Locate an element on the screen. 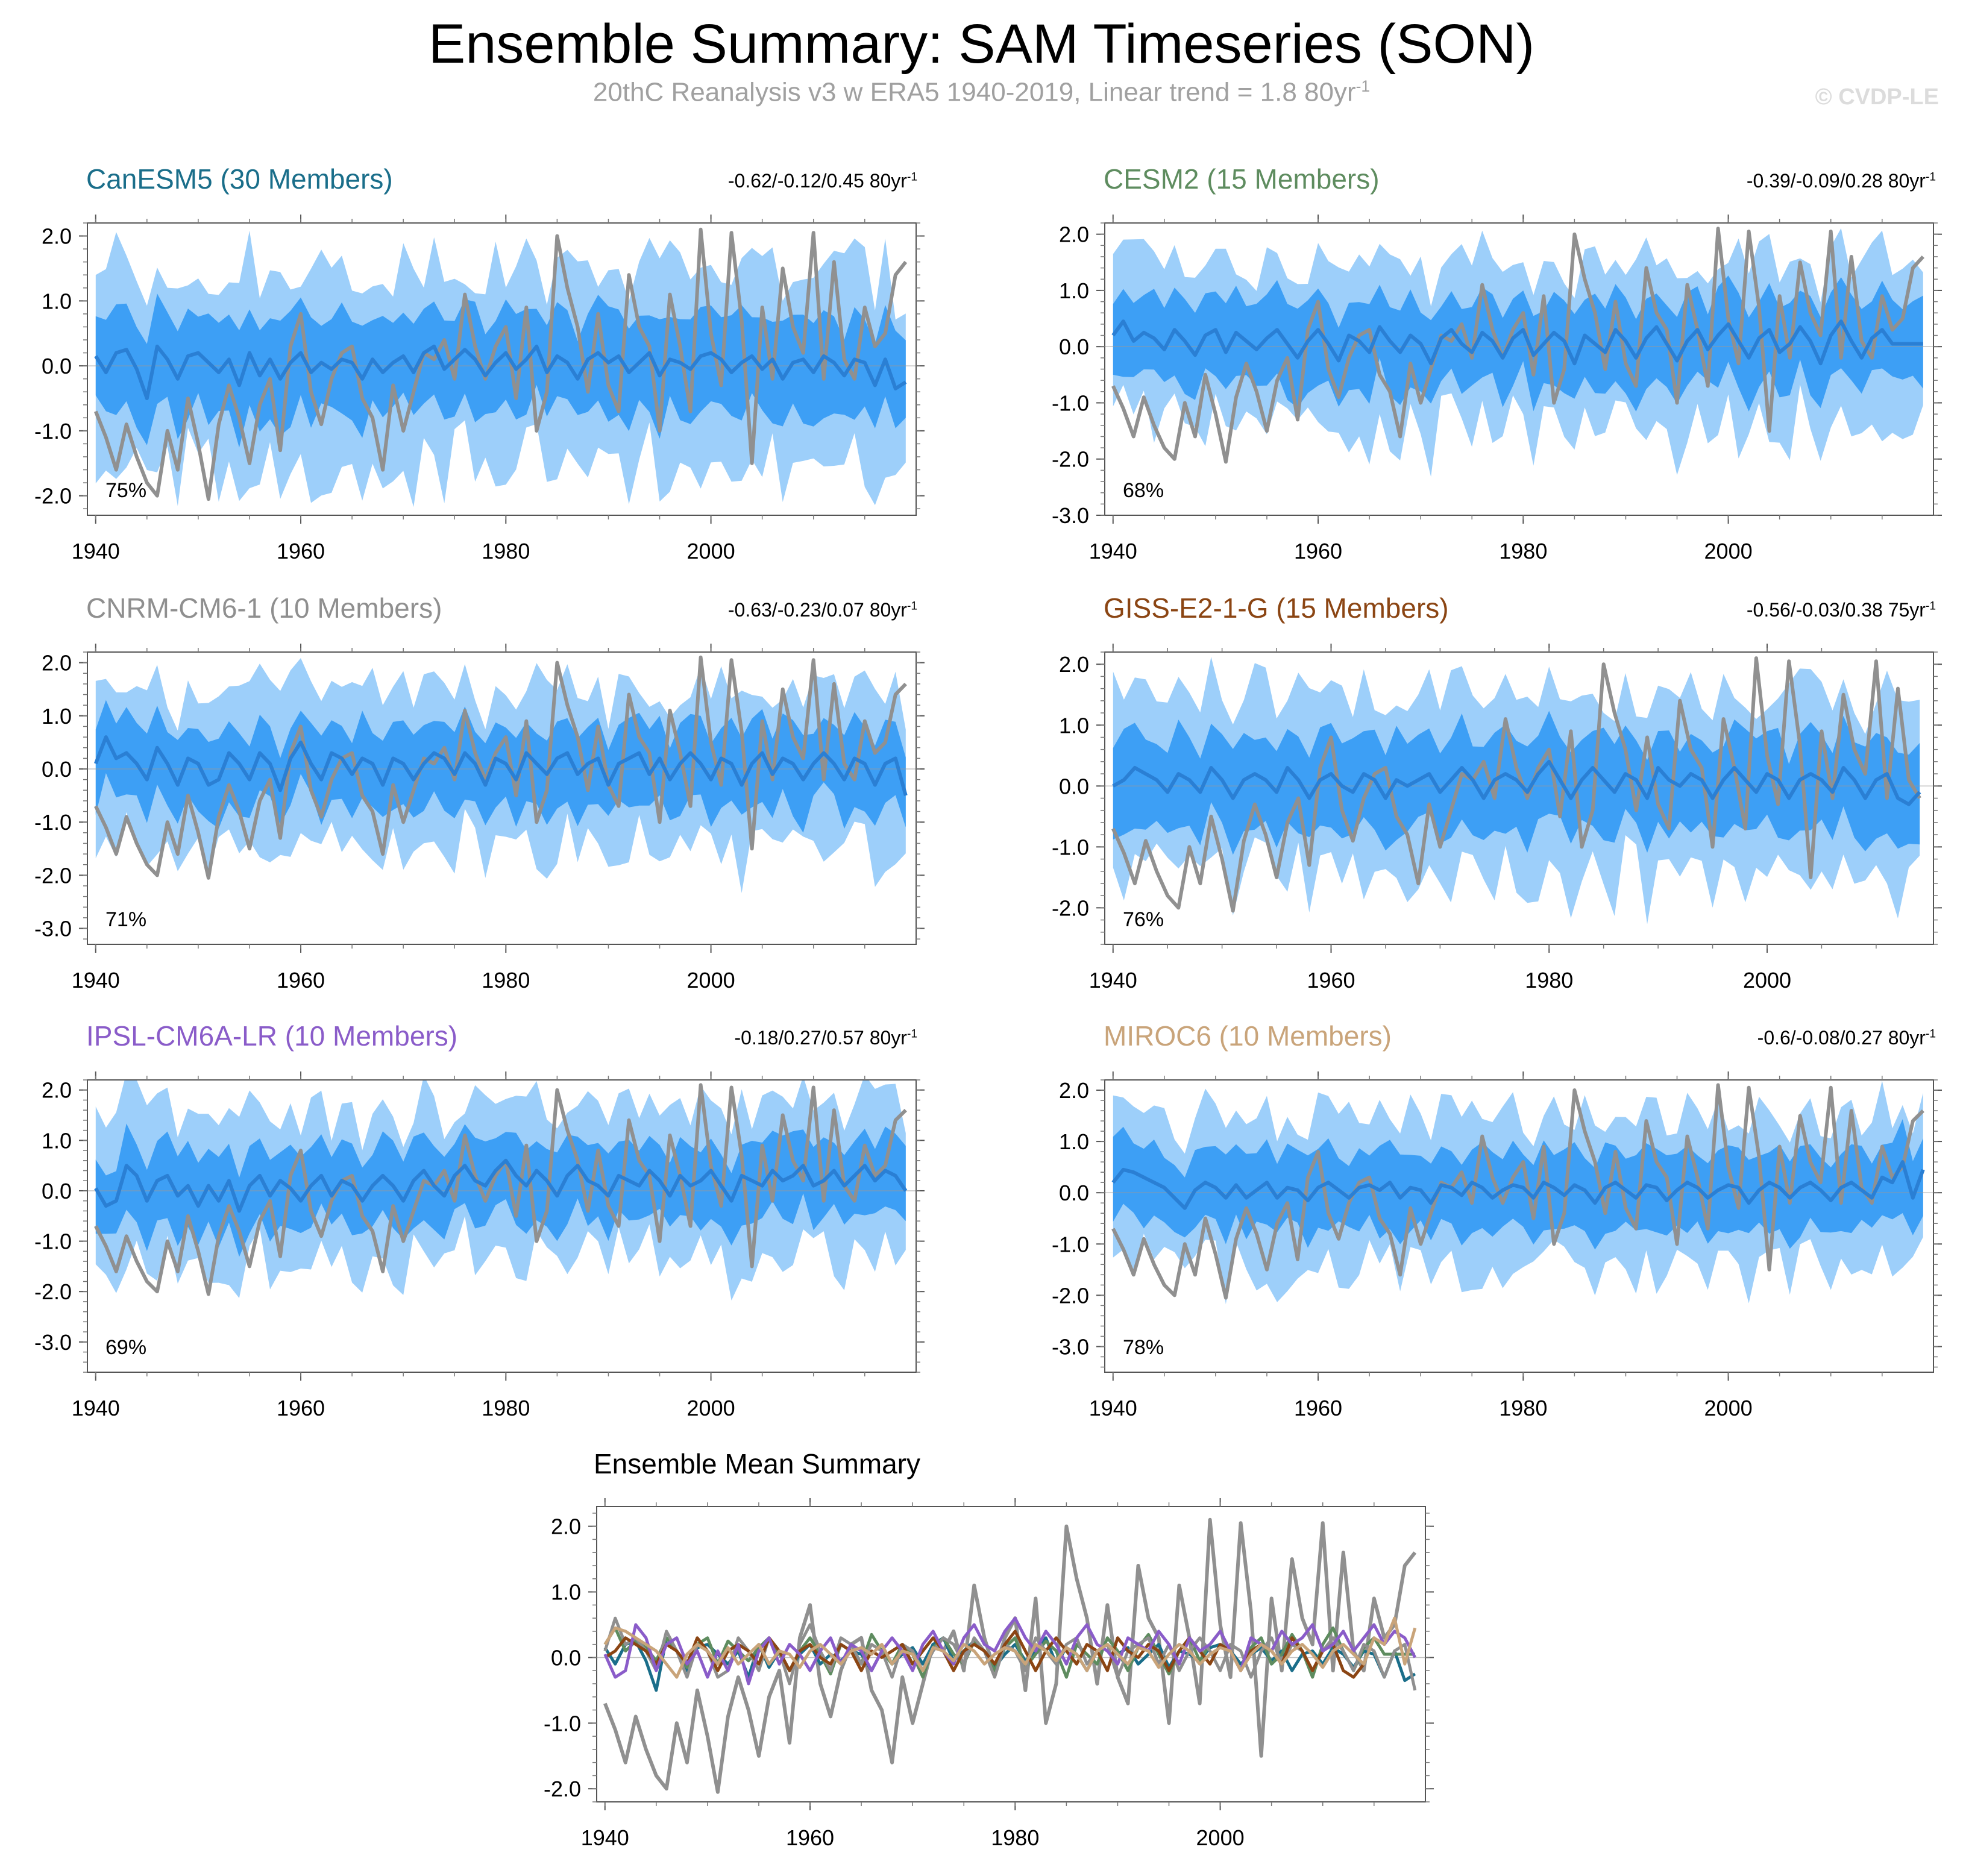  plot-frame-ipsl is located at coordinates (502, 1226).